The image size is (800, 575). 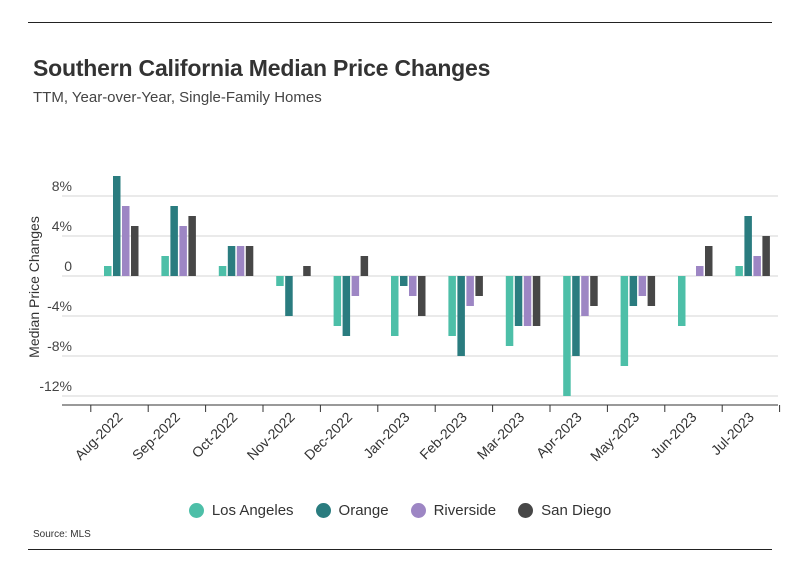 What do you see at coordinates (62, 226) in the screenshot?
I see `y-tick-label: 4%` at bounding box center [62, 226].